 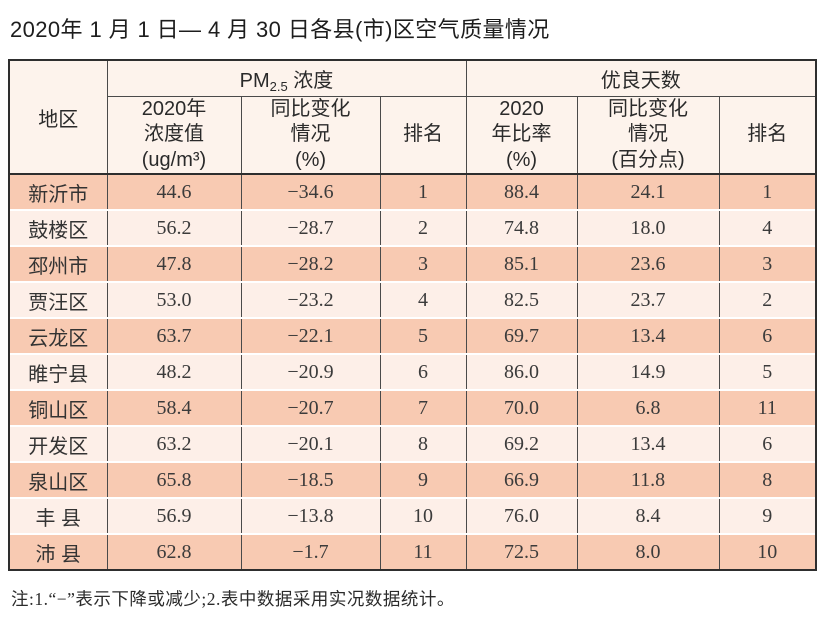 What do you see at coordinates (310, 135) in the screenshot?
I see `column-header-pm-change: 同比变化 情况 (%)` at bounding box center [310, 135].